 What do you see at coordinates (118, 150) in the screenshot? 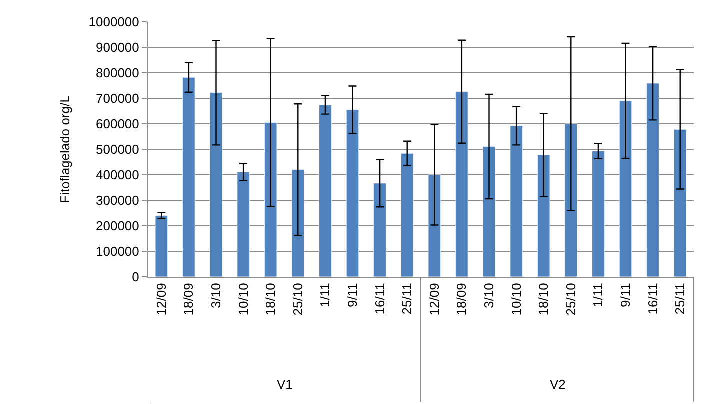
I see `y-tick-label: 500000` at bounding box center [118, 150].